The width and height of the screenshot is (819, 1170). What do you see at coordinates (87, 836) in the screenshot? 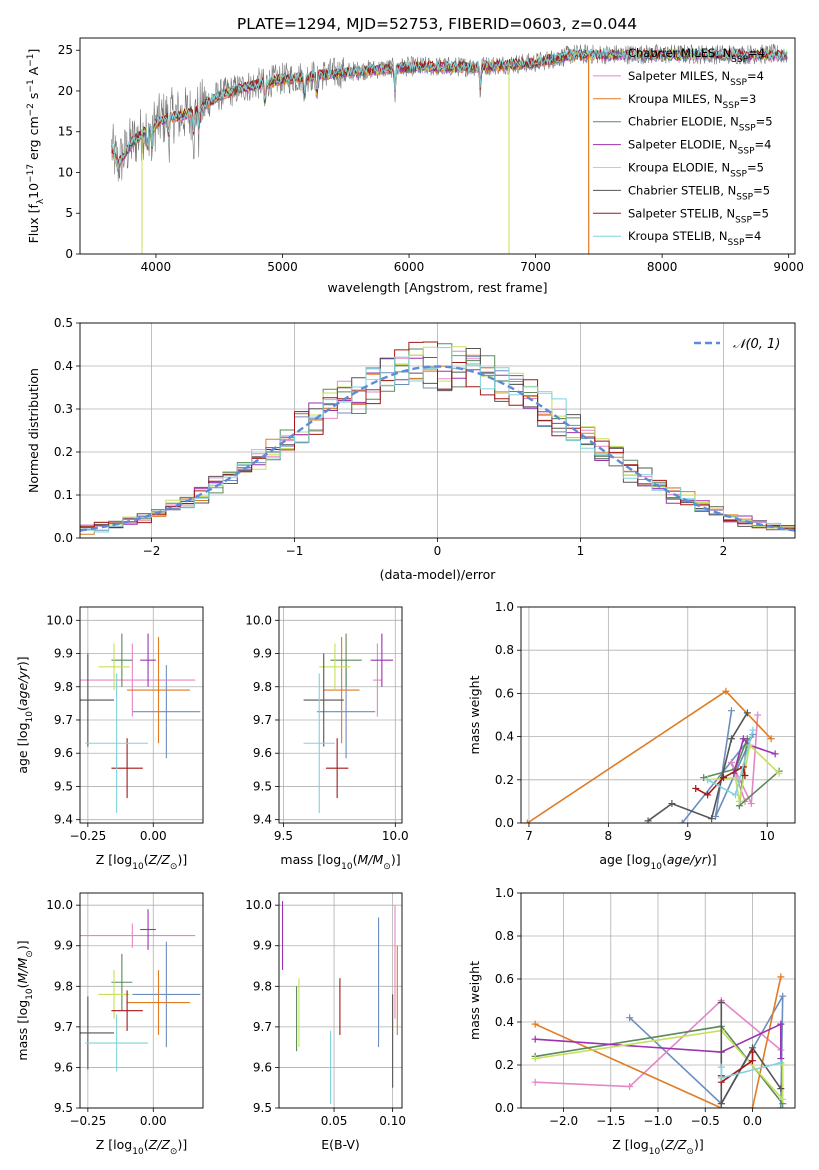
I see `x-tick-label: −0.25` at bounding box center [87, 836].